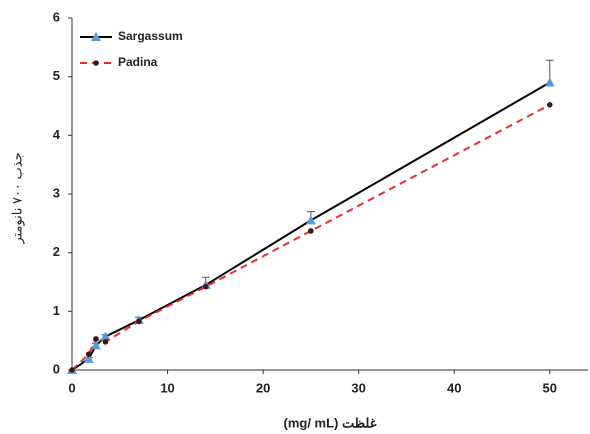 The height and width of the screenshot is (434, 590). What do you see at coordinates (17, 198) in the screenshot?
I see `y-axis-label: جذب ۷۰۰ نانومتر` at bounding box center [17, 198].